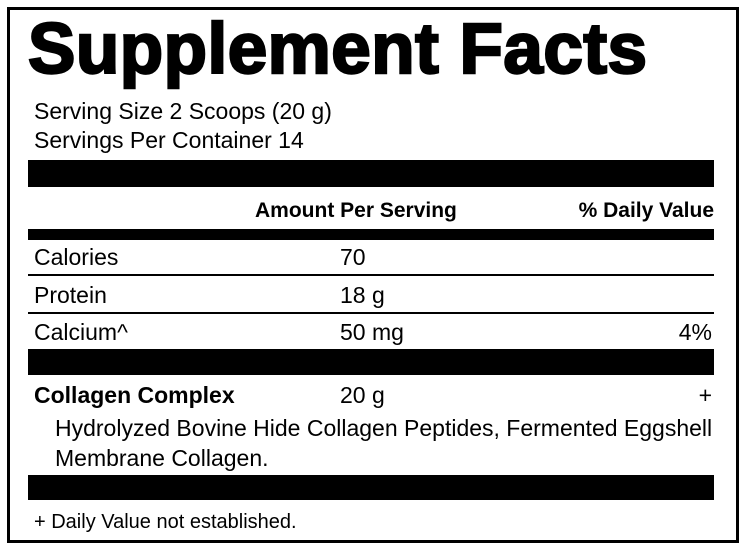 The width and height of the screenshot is (742, 549). Describe the element at coordinates (695, 332) in the screenshot. I see `nutrient-daily: 4%` at that location.